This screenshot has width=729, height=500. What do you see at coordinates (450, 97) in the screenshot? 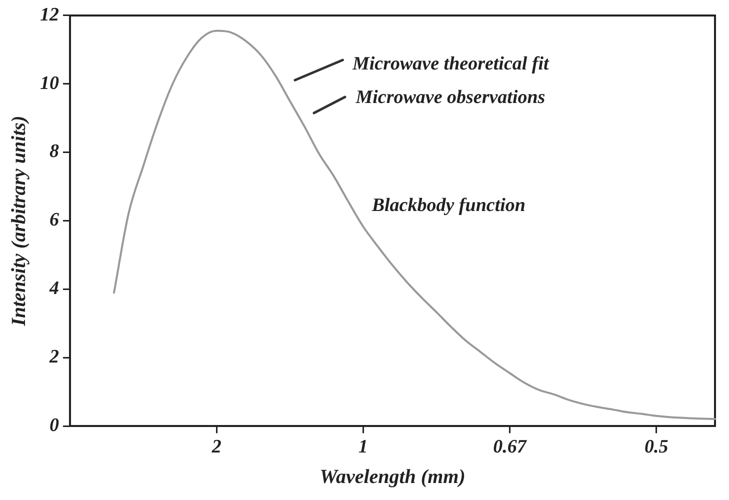
I see `annotation: Microwave observations` at bounding box center [450, 97].